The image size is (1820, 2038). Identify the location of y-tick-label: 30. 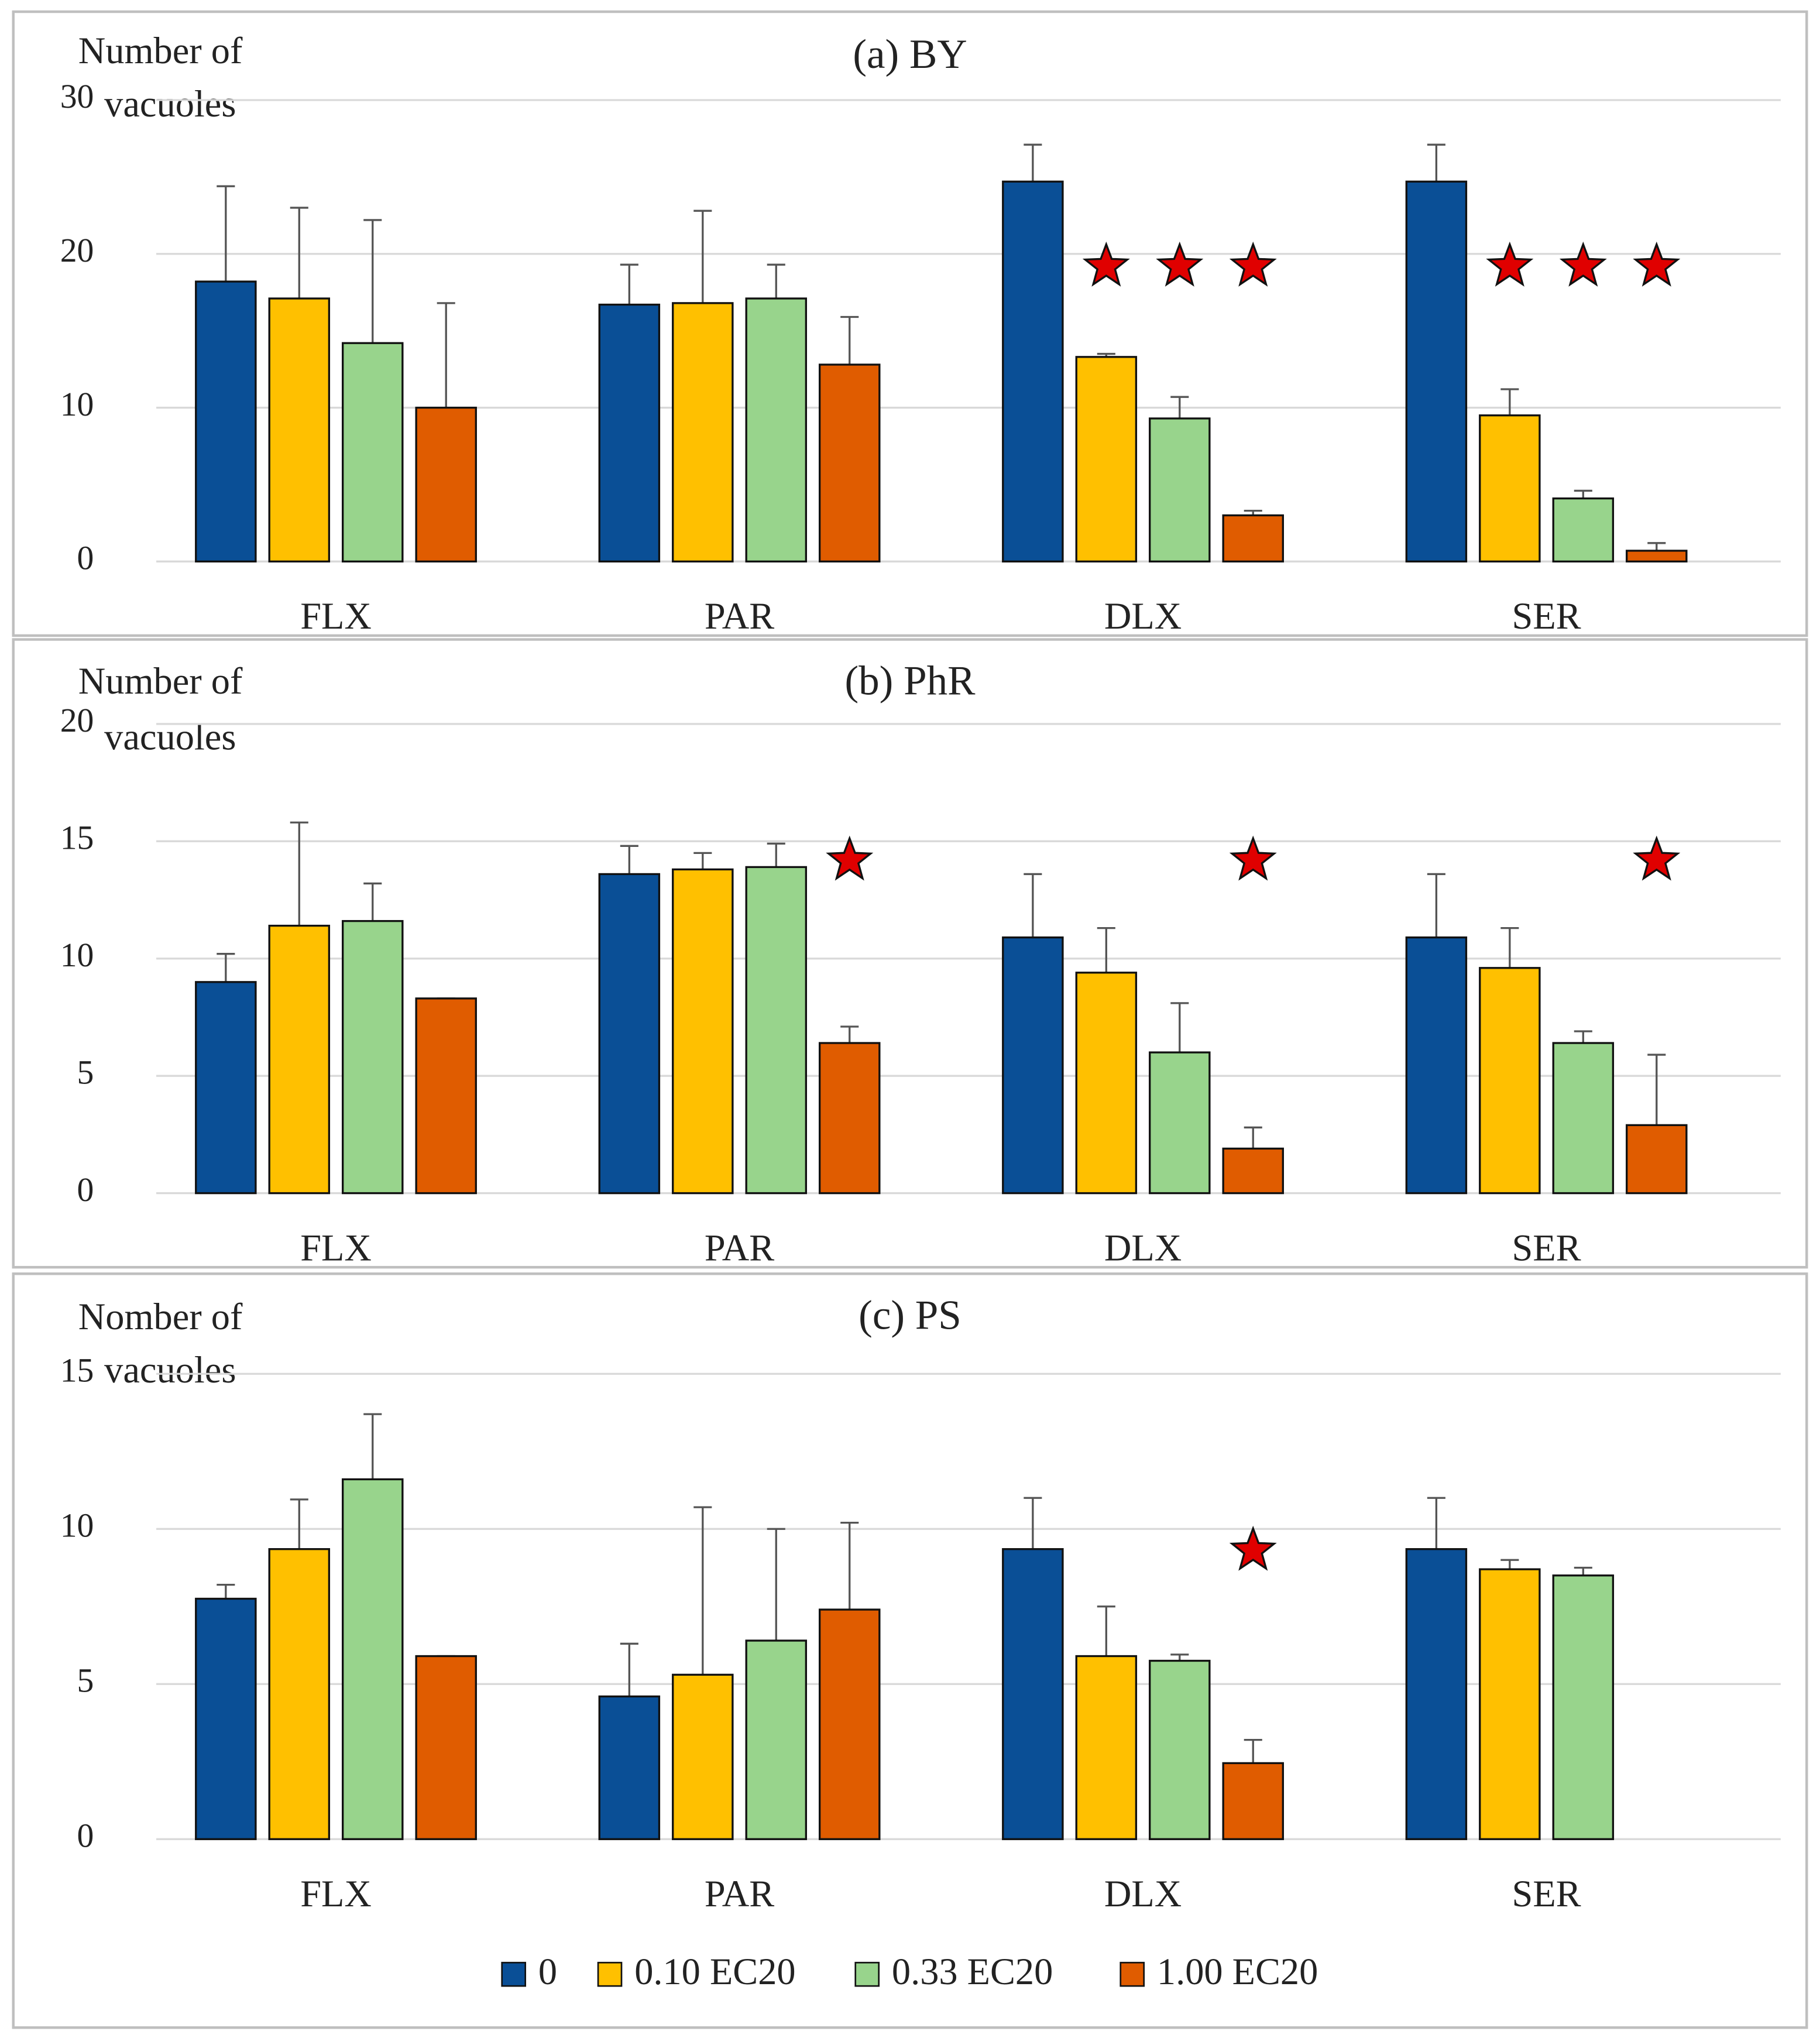
(77, 96).